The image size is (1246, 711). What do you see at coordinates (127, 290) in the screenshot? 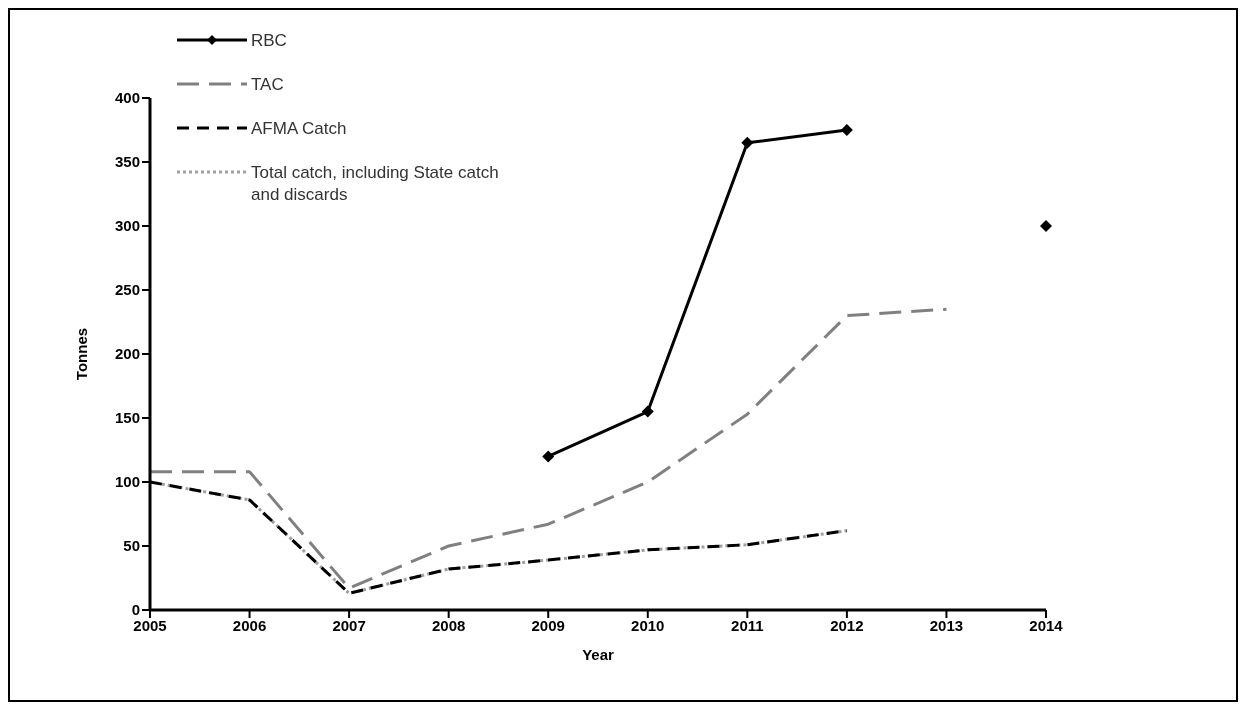
I see `y-tick-label: 250` at bounding box center [127, 290].